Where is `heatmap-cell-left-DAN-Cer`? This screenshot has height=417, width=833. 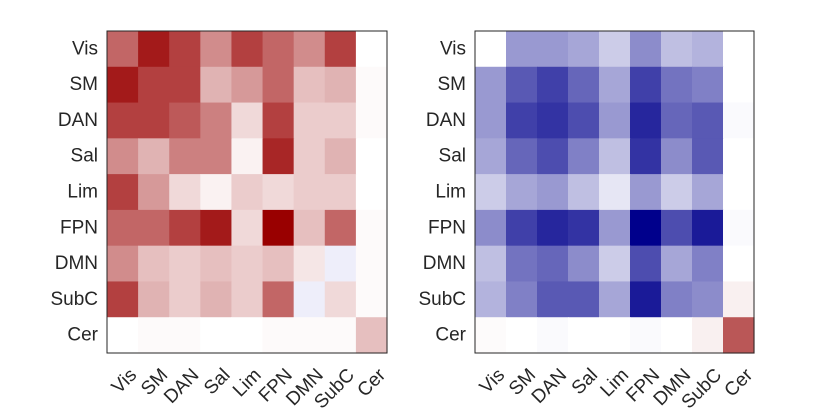 heatmap-cell-left-DAN-Cer is located at coordinates (371, 120).